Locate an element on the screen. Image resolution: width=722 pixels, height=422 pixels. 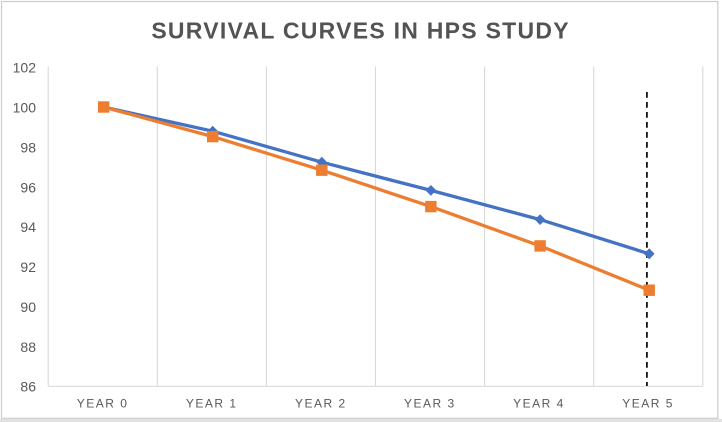
svg-text: YEAR 3 is located at coordinates (430, 403).